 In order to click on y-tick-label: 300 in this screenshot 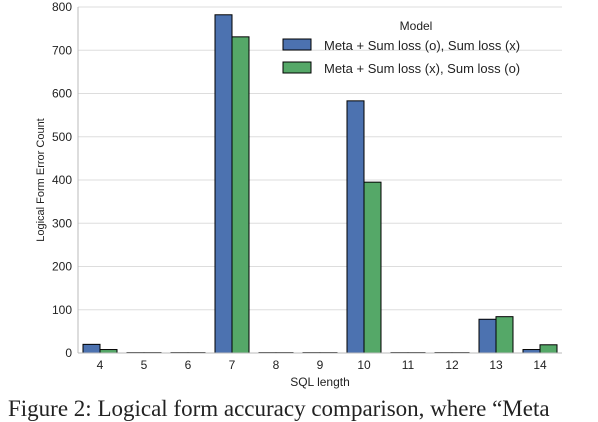, I will do `click(62, 223)`.